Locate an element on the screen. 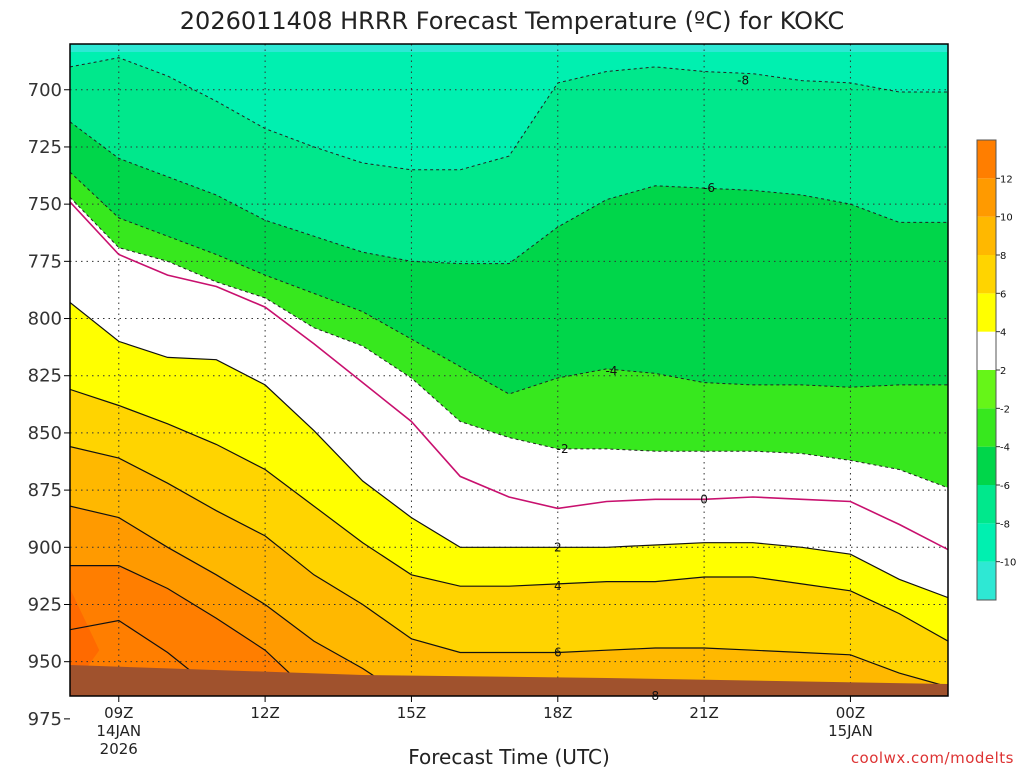 The height and width of the screenshot is (768, 1024). y-tick-label-750: 750 is located at coordinates (45, 204).